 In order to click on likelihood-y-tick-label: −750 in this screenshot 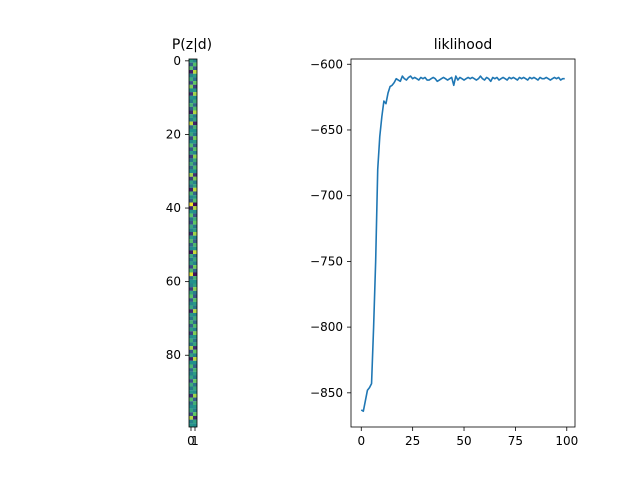, I will do `click(326, 261)`.